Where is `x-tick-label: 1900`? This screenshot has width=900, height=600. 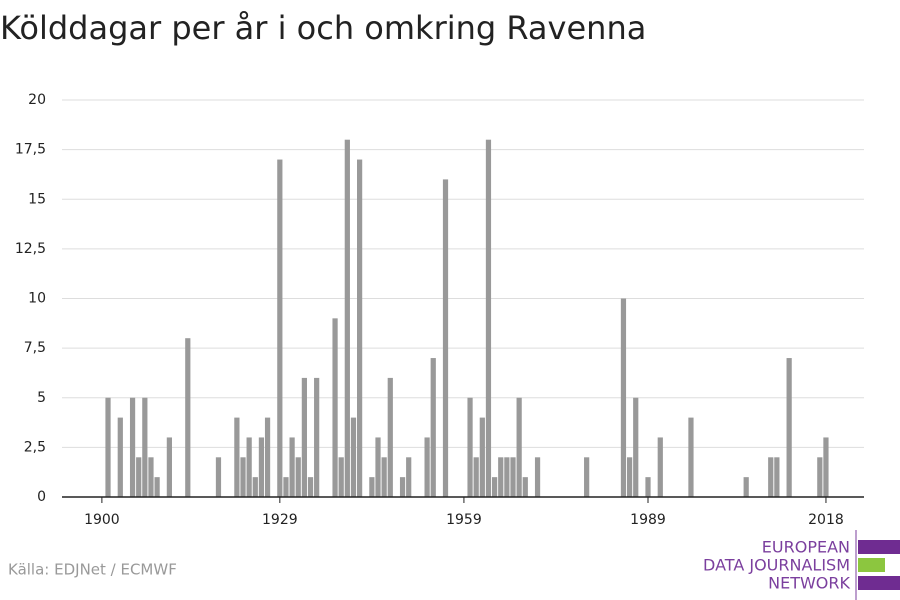 x-tick-label: 1900 is located at coordinates (102, 520).